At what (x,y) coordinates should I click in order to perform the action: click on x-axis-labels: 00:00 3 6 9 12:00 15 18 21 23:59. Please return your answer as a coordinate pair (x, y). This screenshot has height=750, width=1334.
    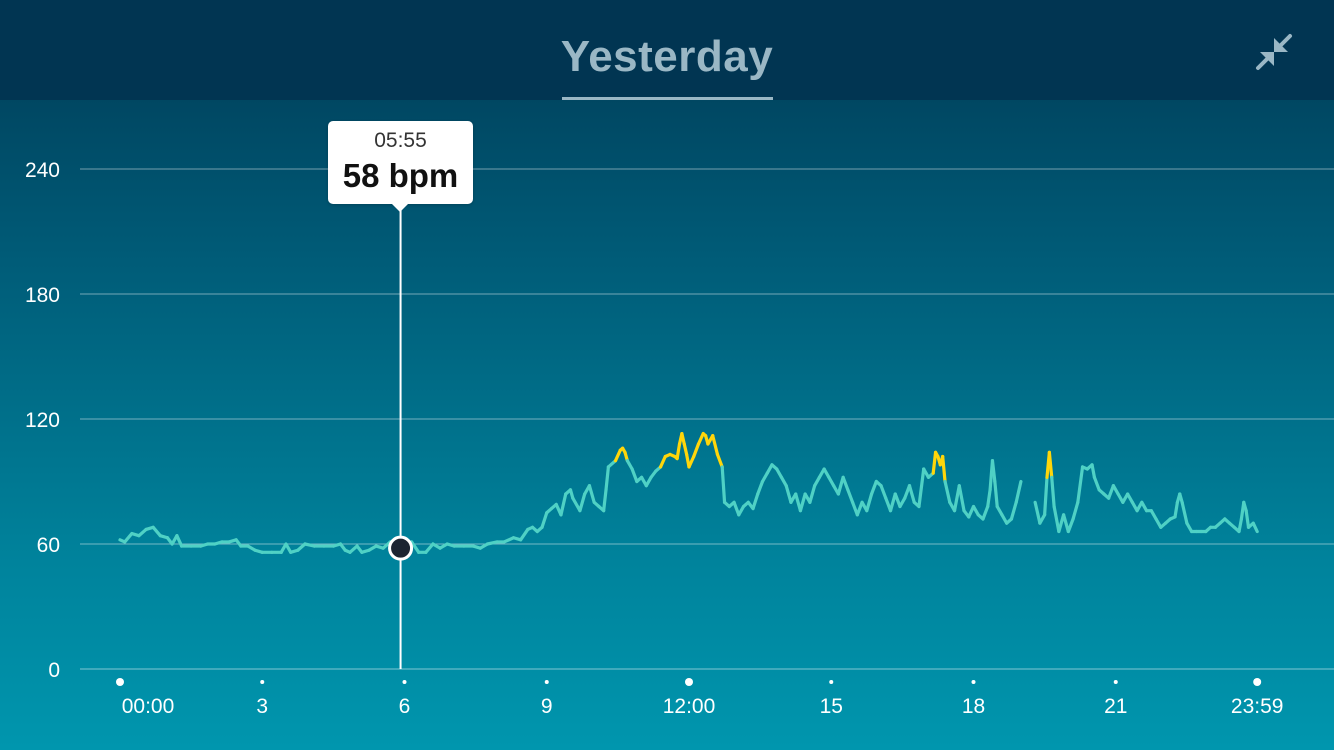
    Looking at the image, I should click on (699, 698).